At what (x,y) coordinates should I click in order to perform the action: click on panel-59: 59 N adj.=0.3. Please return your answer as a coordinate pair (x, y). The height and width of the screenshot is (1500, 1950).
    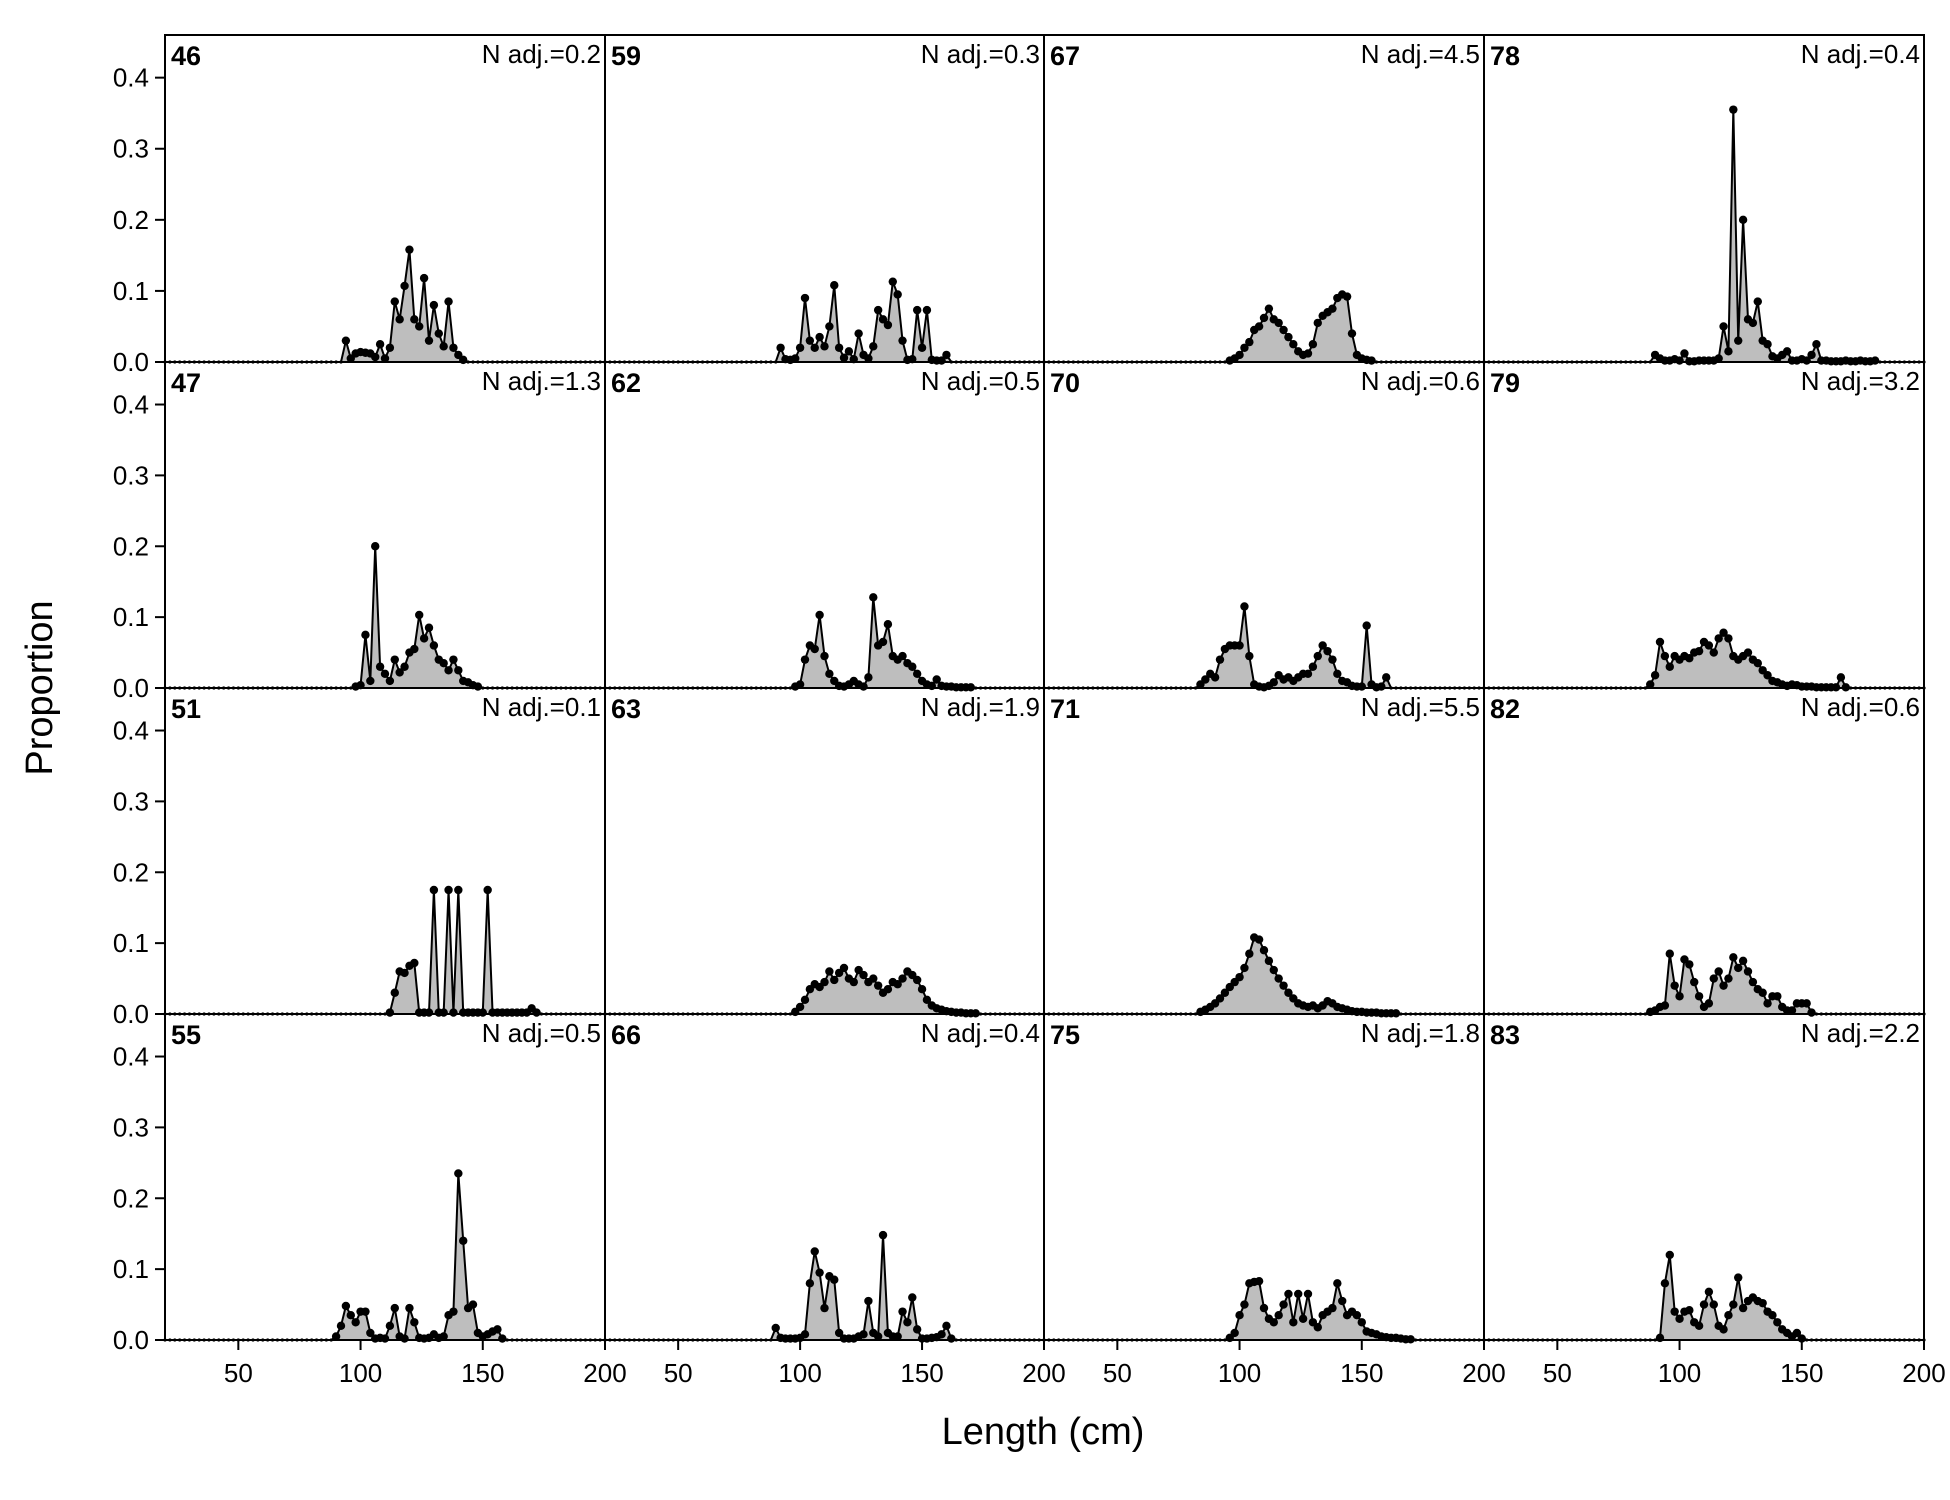
    Looking at the image, I should click on (824, 202).